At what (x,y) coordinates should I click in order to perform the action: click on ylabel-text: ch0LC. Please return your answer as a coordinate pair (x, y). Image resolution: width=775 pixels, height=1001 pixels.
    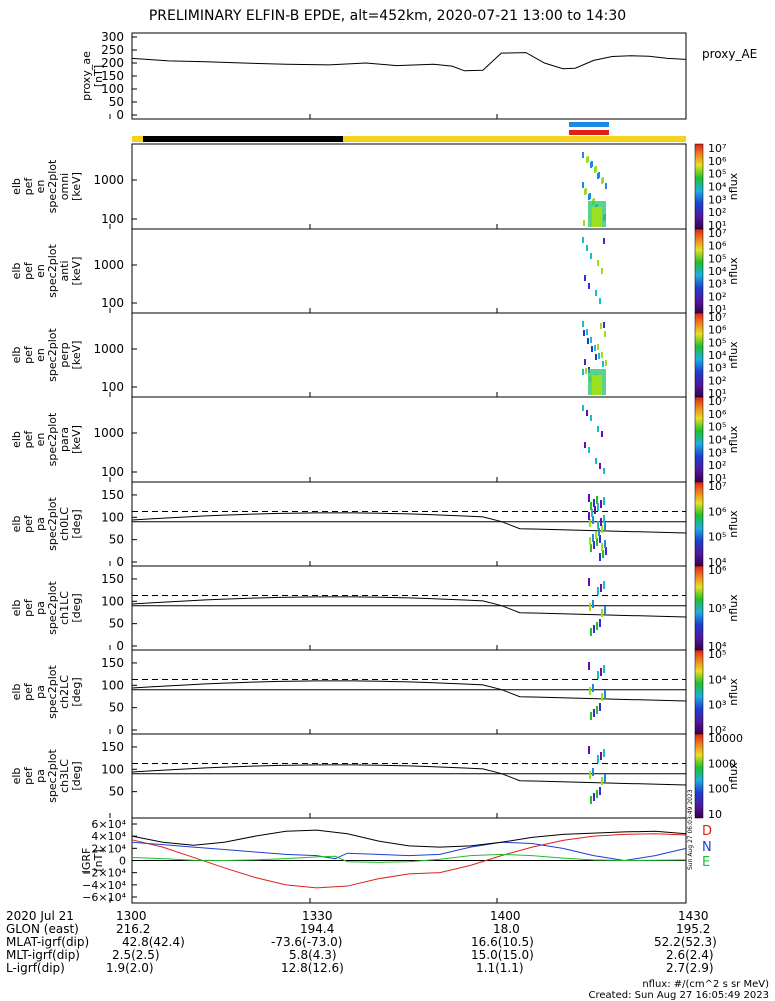
    Looking at the image, I should click on (64, 524).